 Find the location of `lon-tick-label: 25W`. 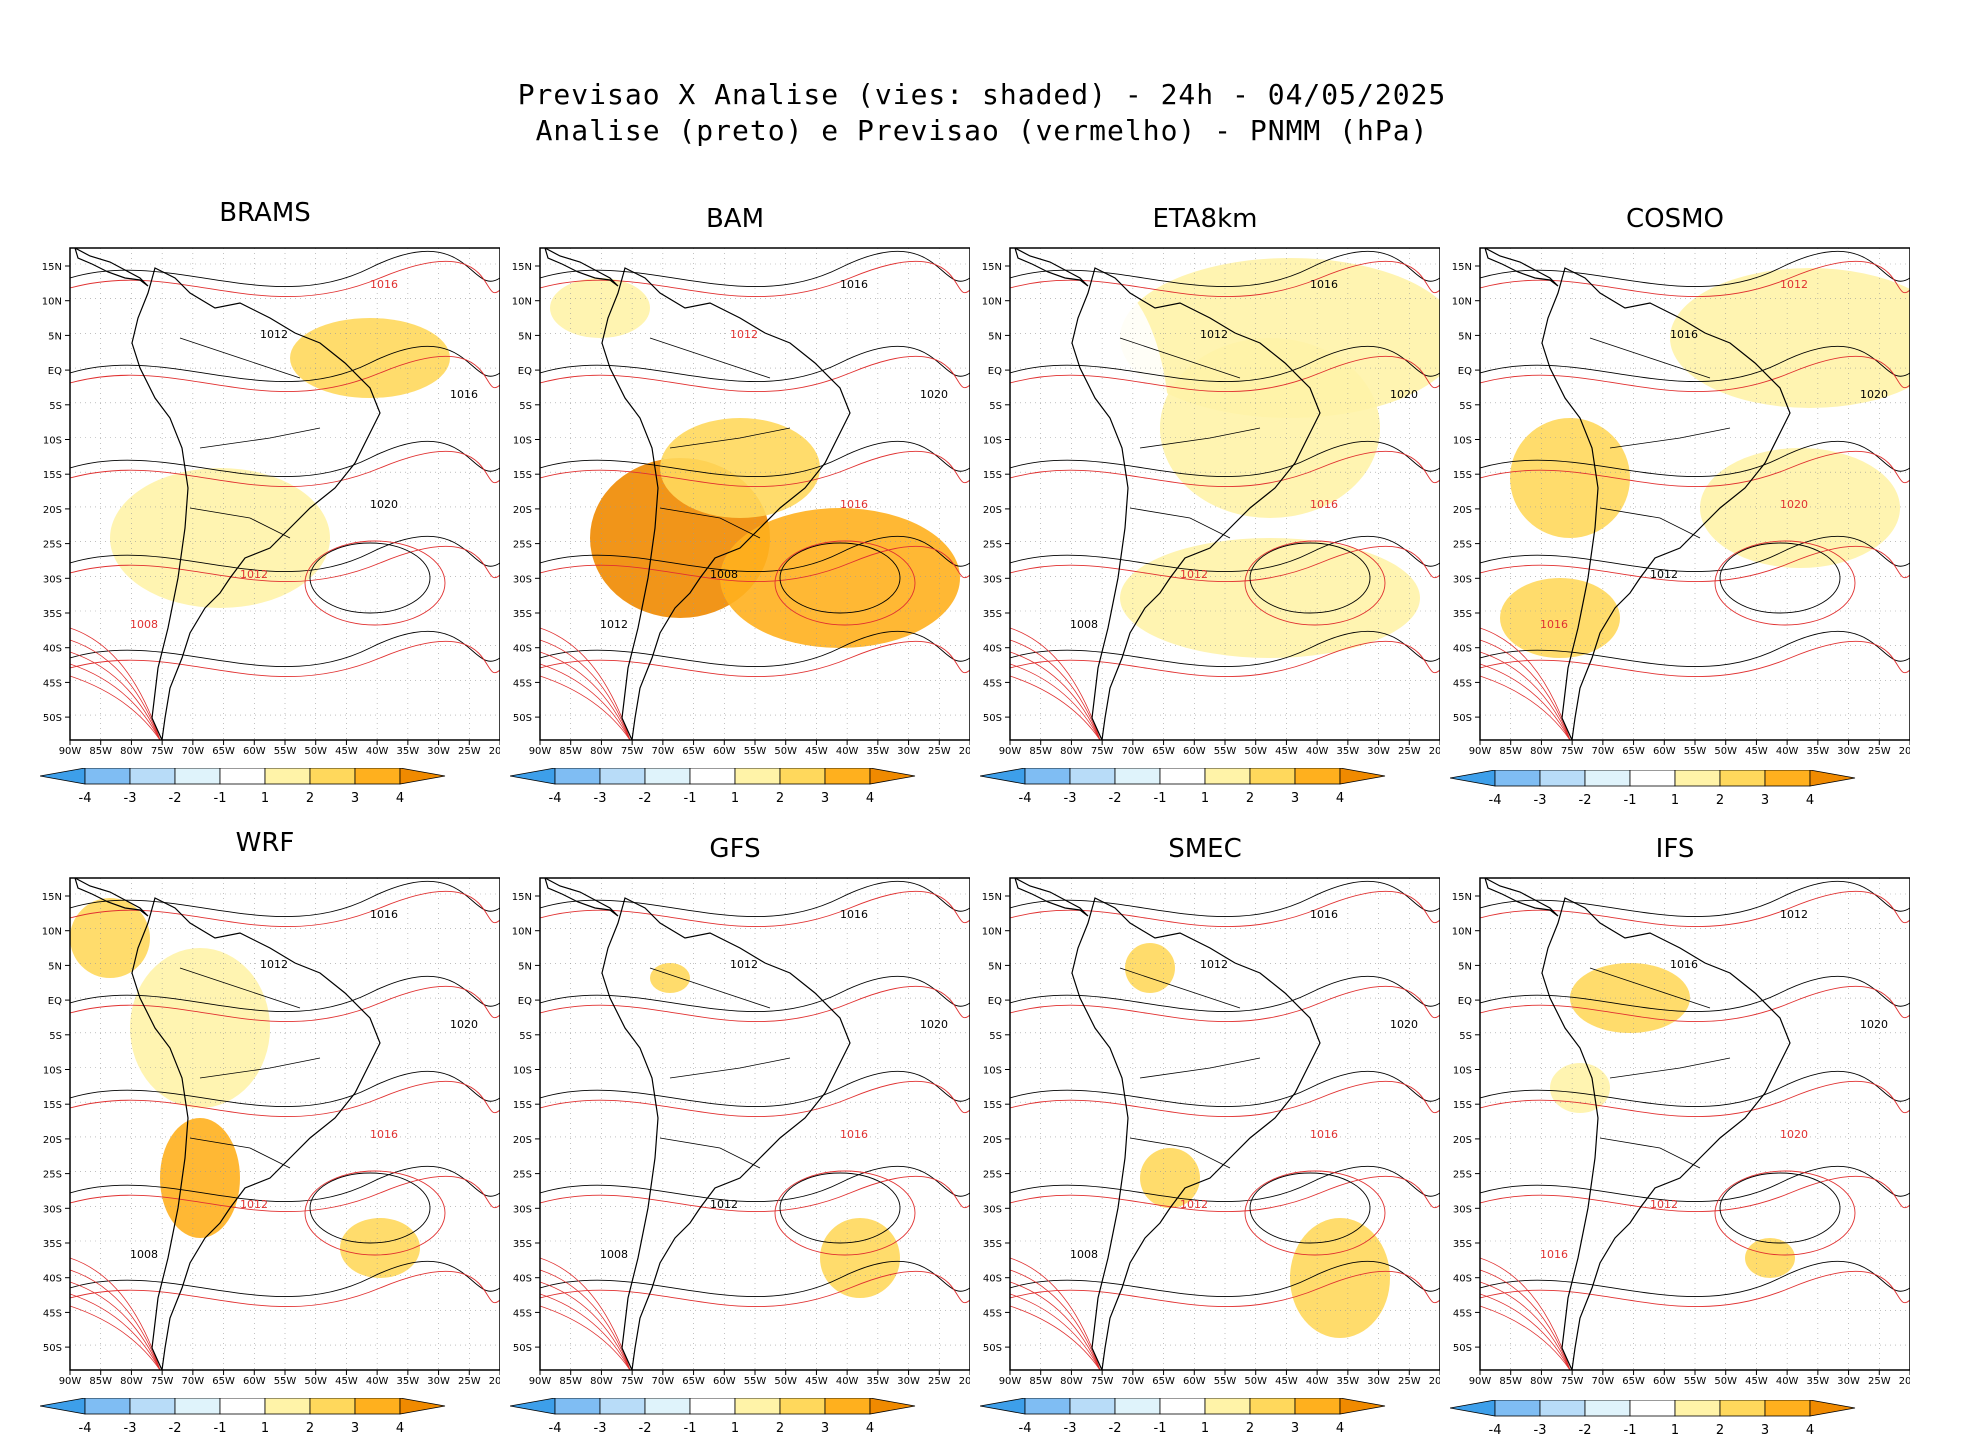

lon-tick-label: 25W is located at coordinates (939, 751).